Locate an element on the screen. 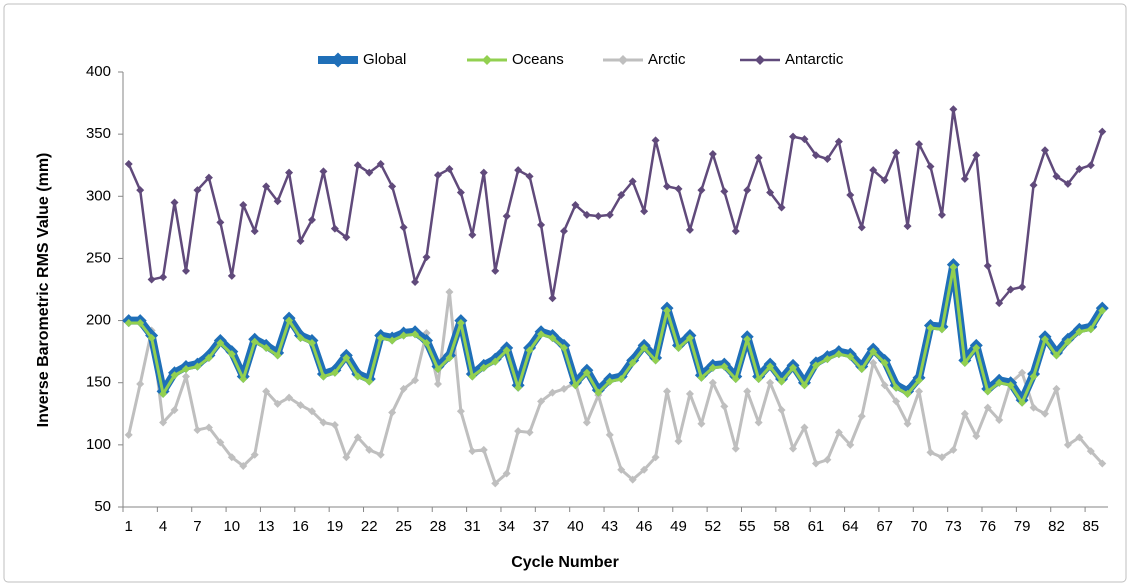 This screenshot has width=1131, height=586. legend-marker is located at coordinates (623, 60).